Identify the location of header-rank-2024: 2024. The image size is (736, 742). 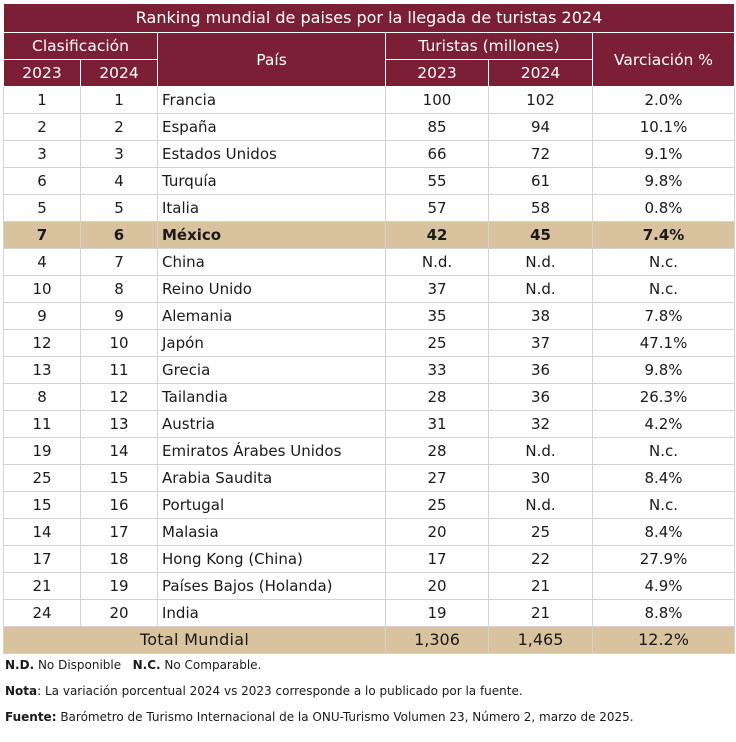
(119, 73).